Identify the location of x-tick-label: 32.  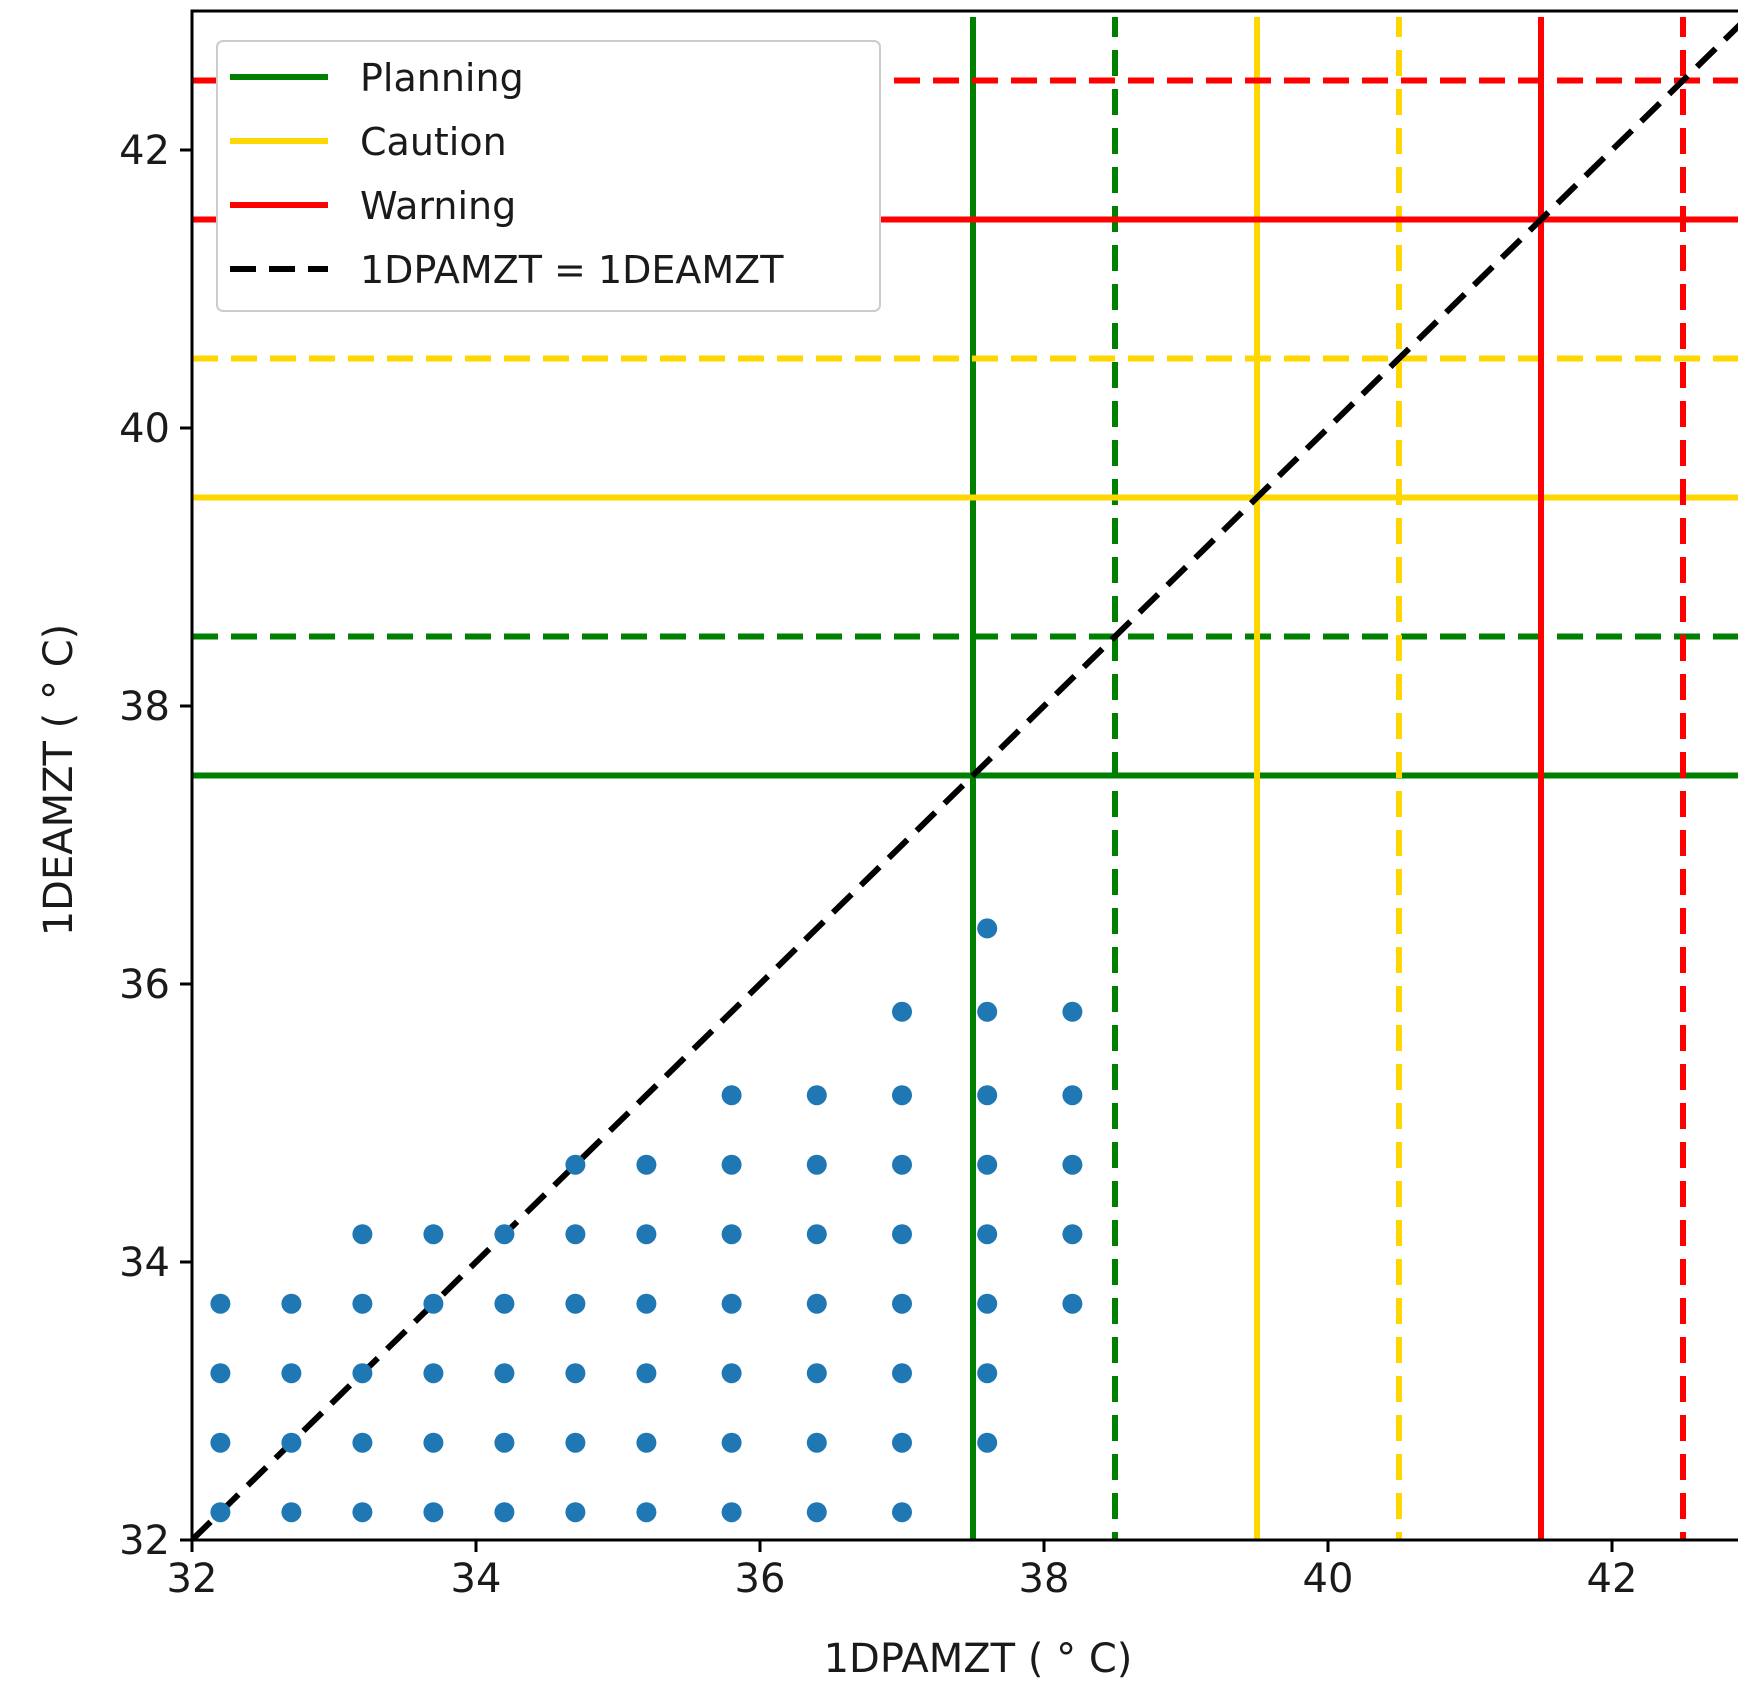
(192, 1579).